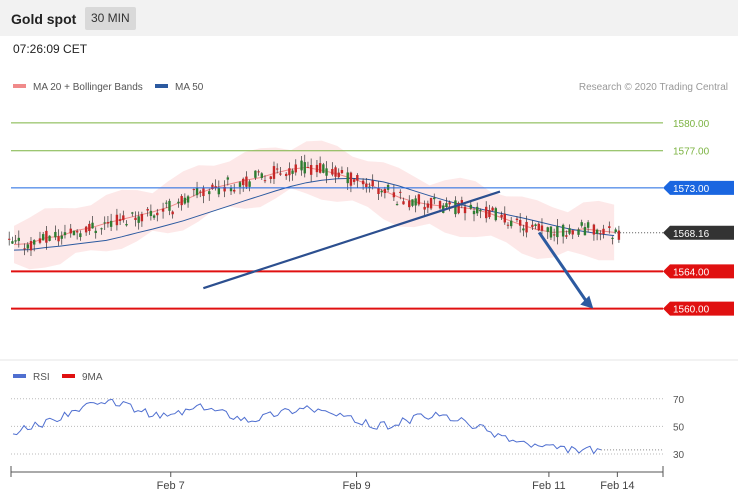 This screenshot has height=500, width=738. I want to click on x-tick-label: Feb 14, so click(617, 486).